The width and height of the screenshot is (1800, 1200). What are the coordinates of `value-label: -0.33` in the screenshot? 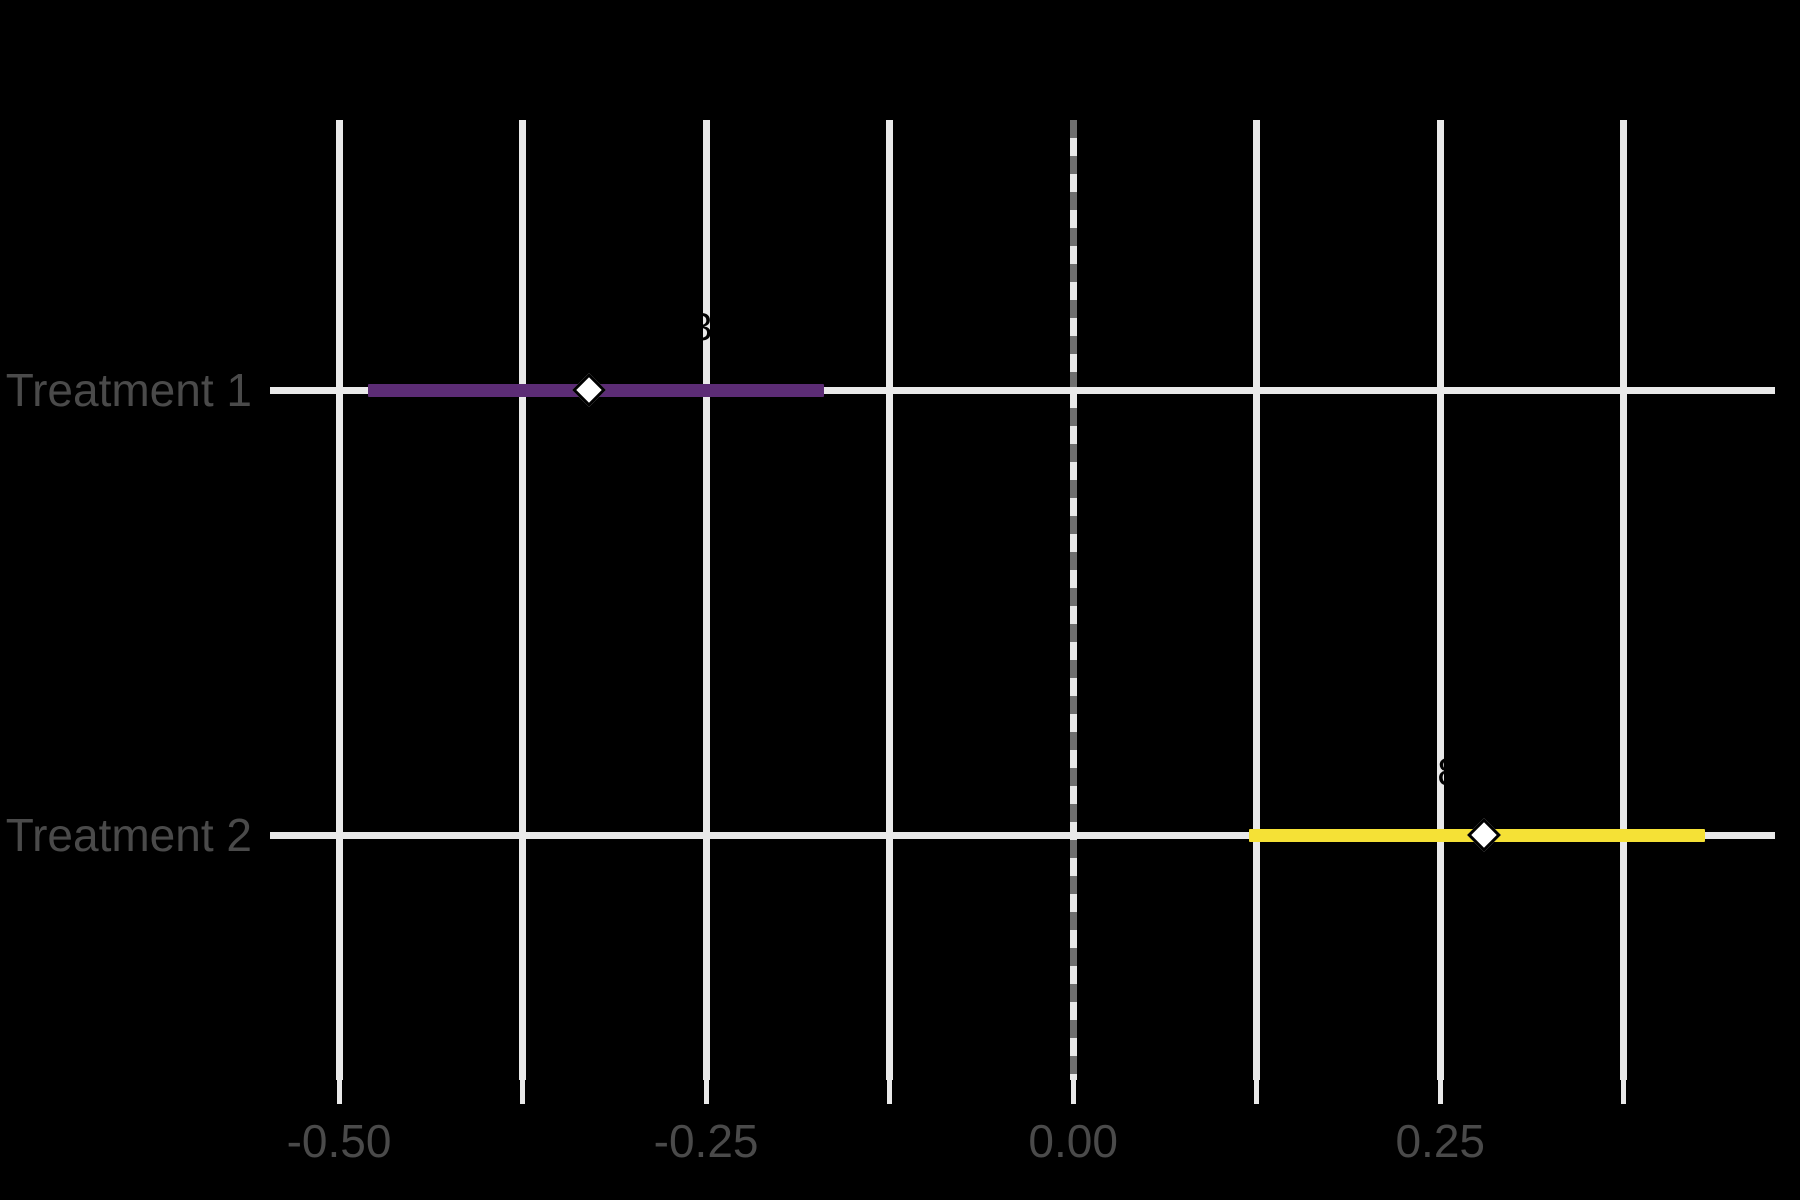 It's located at (668, 327).